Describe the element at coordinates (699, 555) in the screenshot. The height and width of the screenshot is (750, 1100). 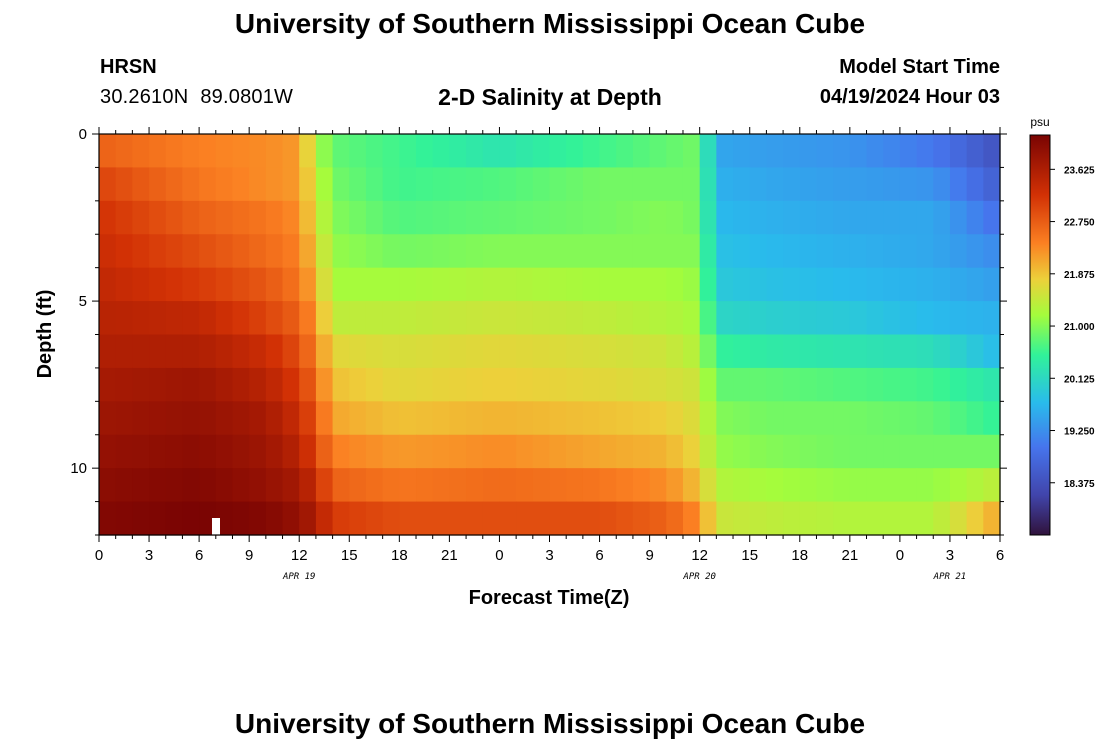
I see `x-tick-label: 12` at that location.